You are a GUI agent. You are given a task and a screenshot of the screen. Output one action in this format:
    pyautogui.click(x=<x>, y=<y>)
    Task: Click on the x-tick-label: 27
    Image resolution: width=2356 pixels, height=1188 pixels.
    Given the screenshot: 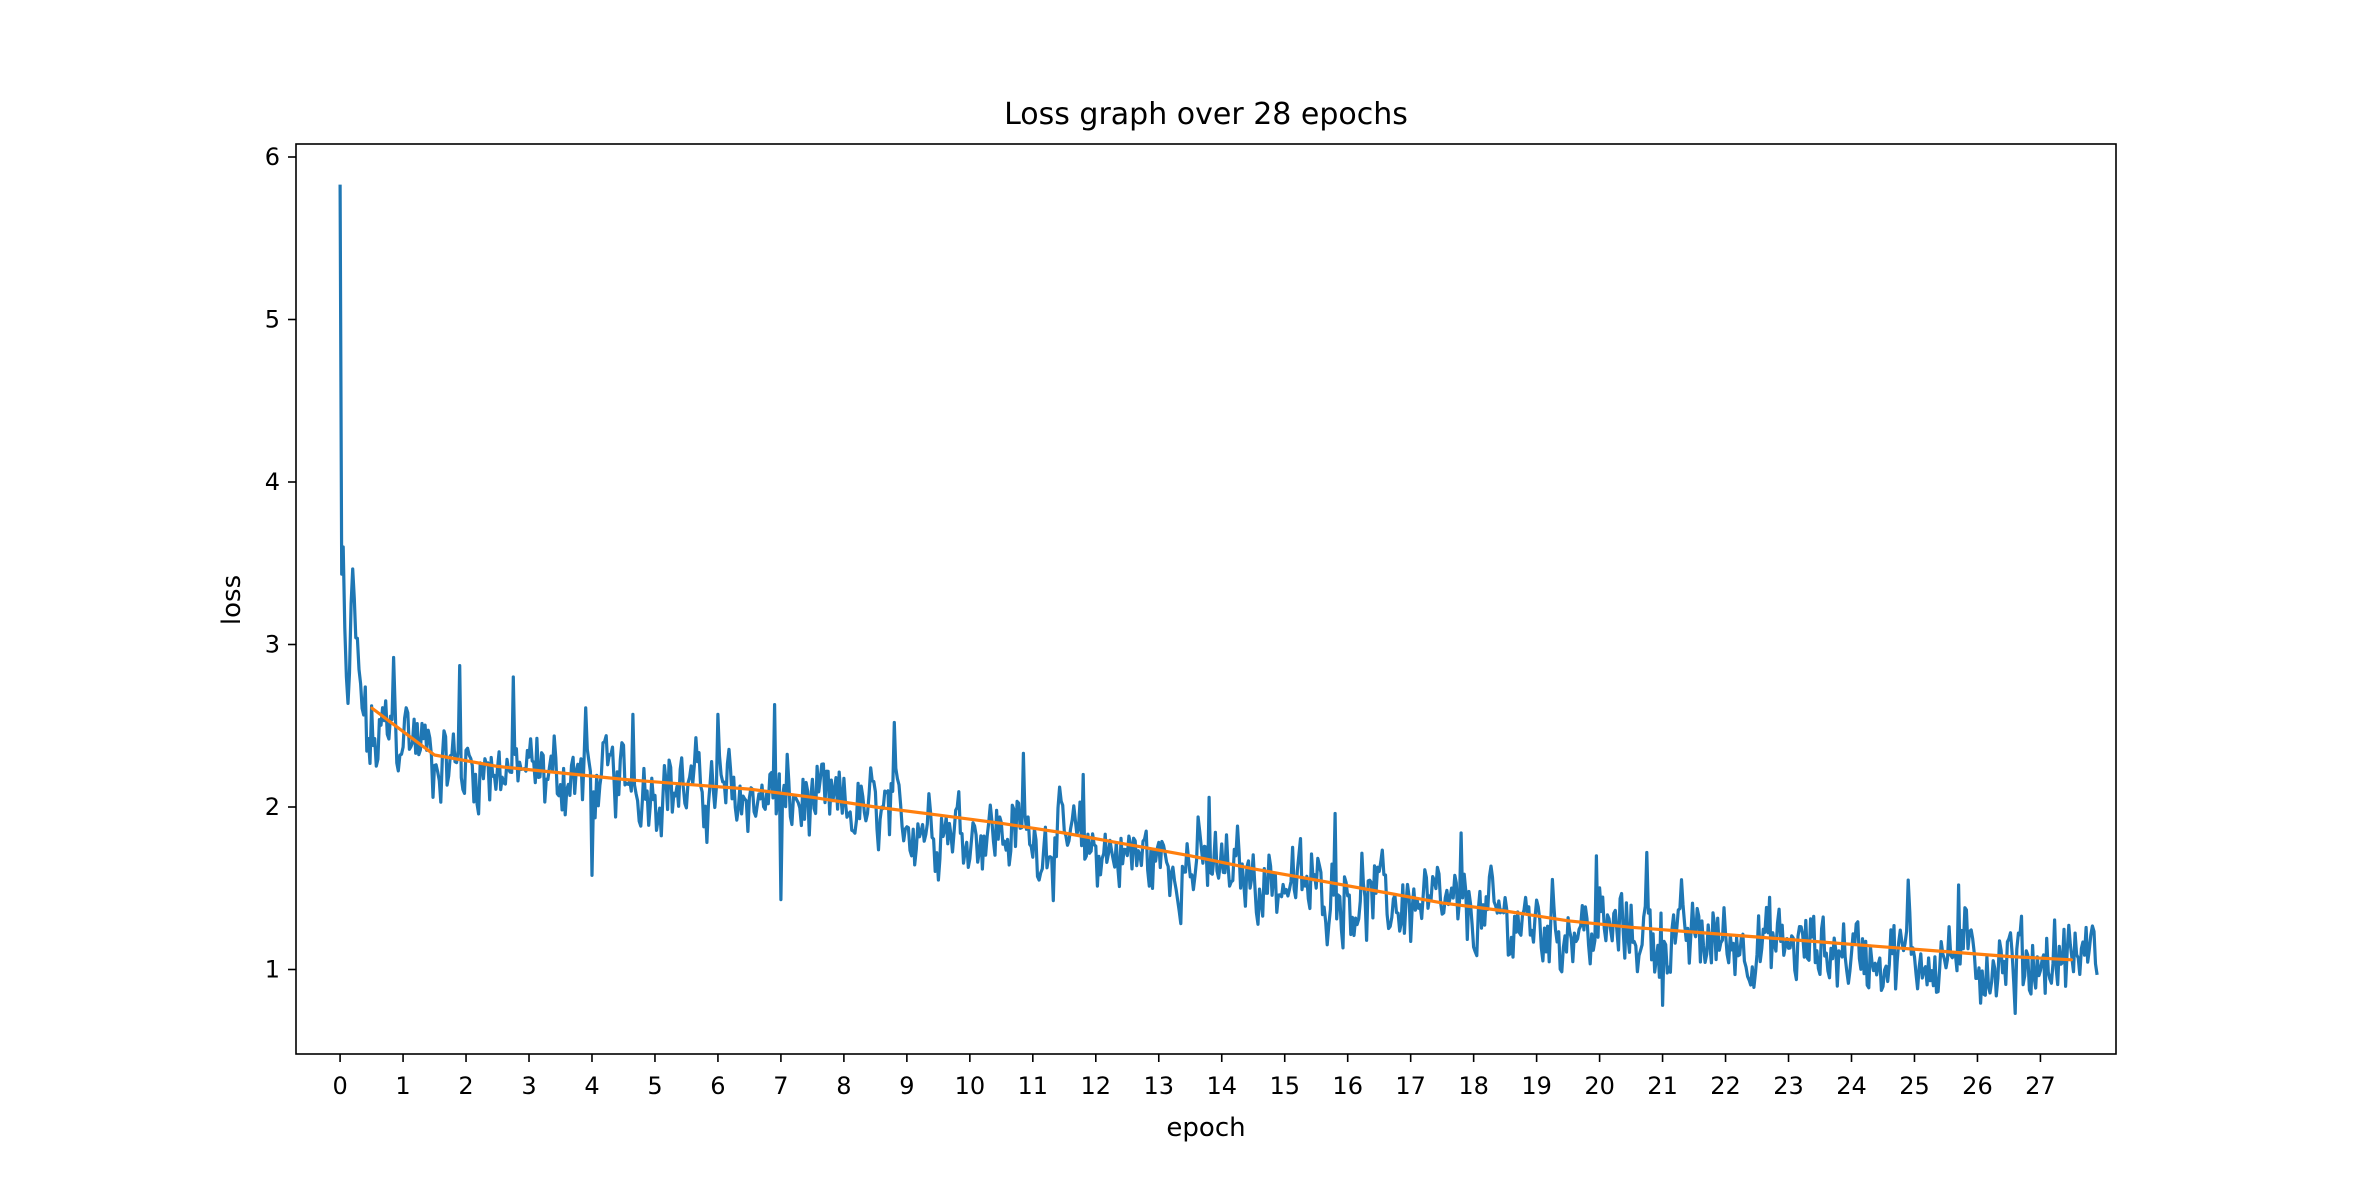 What is the action you would take?
    pyautogui.click(x=2040, y=1086)
    